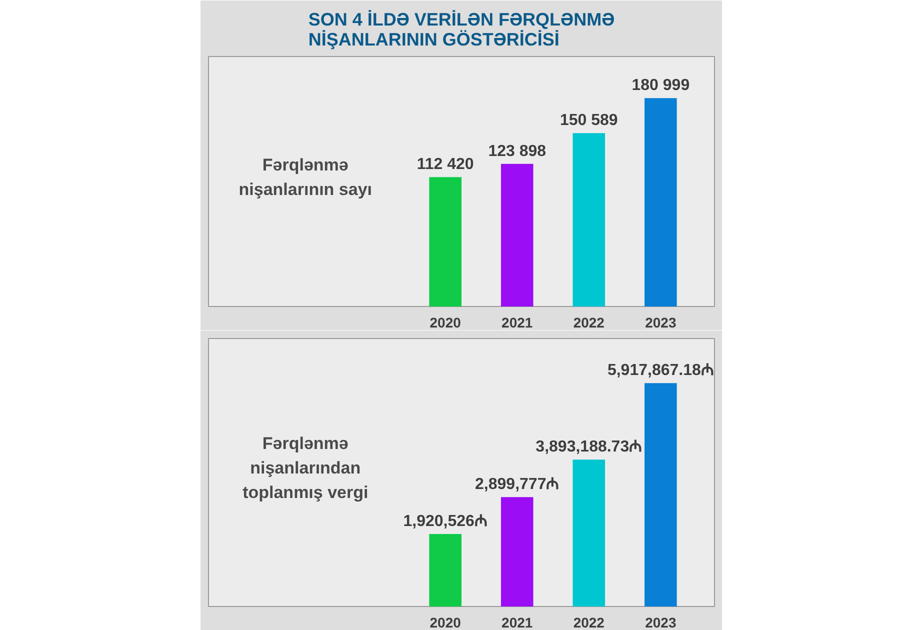  What do you see at coordinates (589, 447) in the screenshot?
I see `data-label: 3,893,188.73₼` at bounding box center [589, 447].